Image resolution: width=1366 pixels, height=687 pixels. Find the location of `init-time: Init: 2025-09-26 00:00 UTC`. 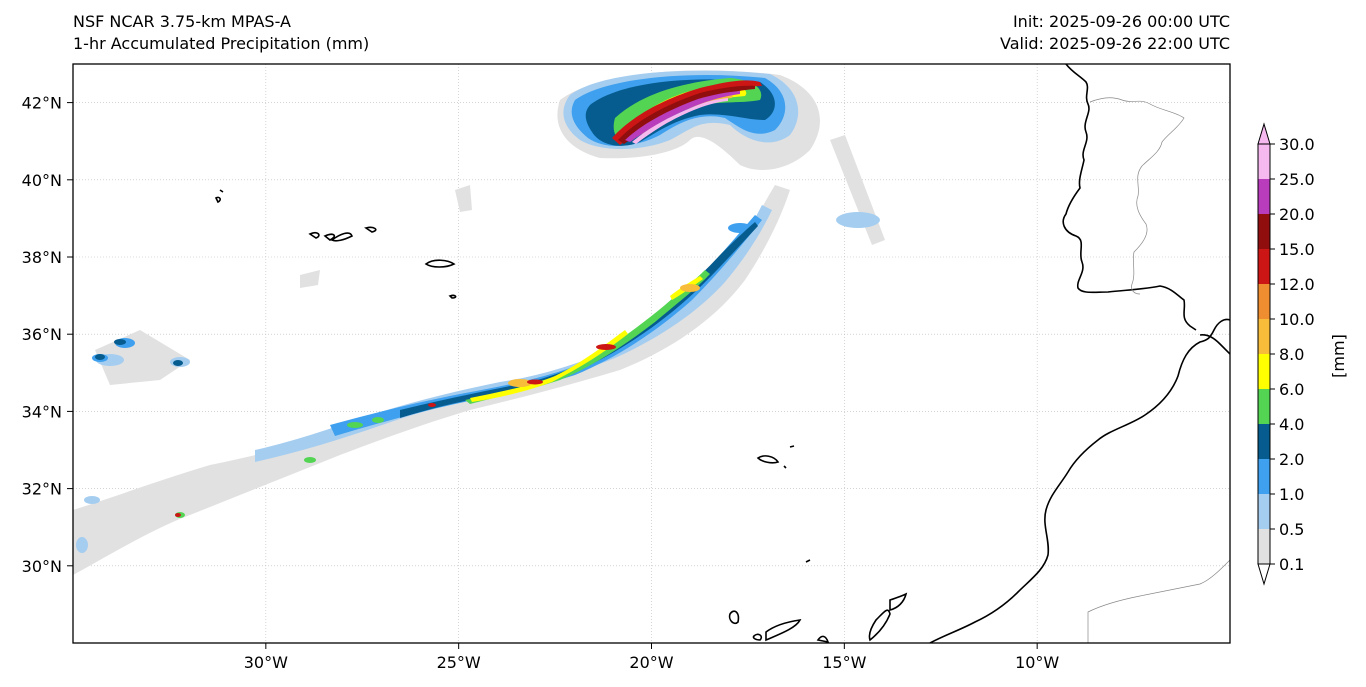

init-time: Init: 2025-09-26 00:00 UTC is located at coordinates (1121, 21).